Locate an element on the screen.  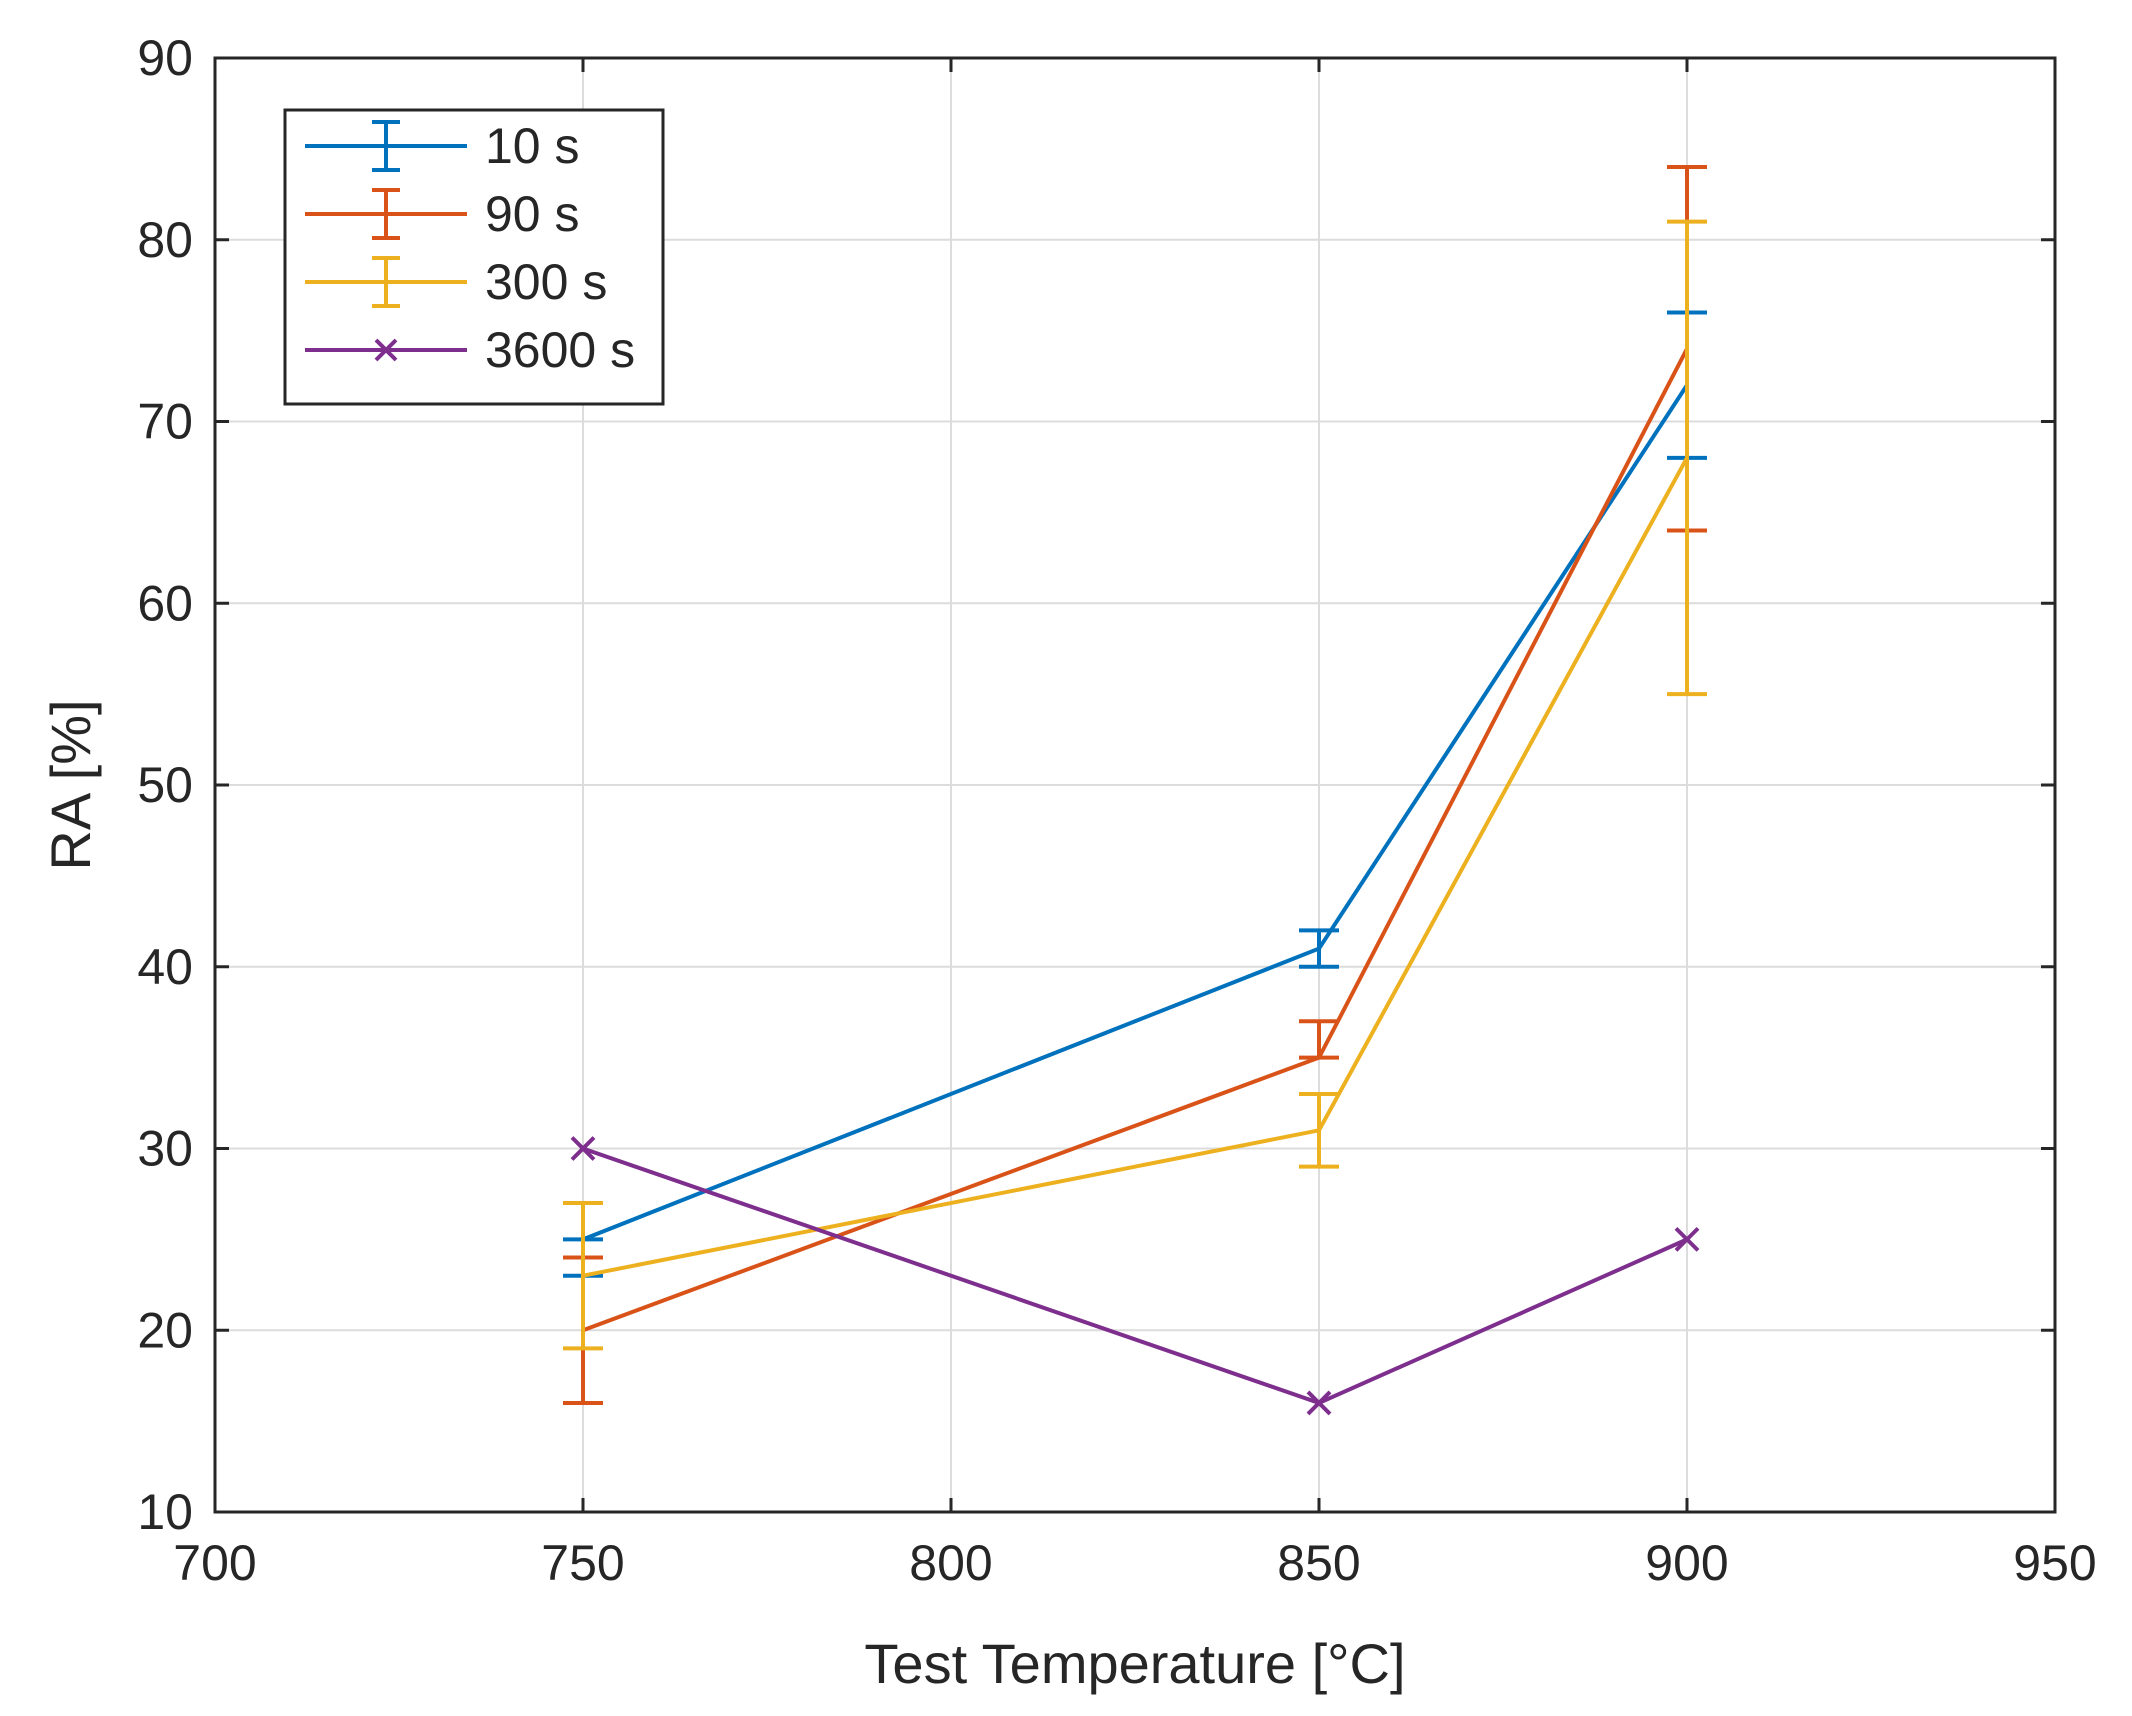
legend-marker-3600-s is located at coordinates (386, 350).